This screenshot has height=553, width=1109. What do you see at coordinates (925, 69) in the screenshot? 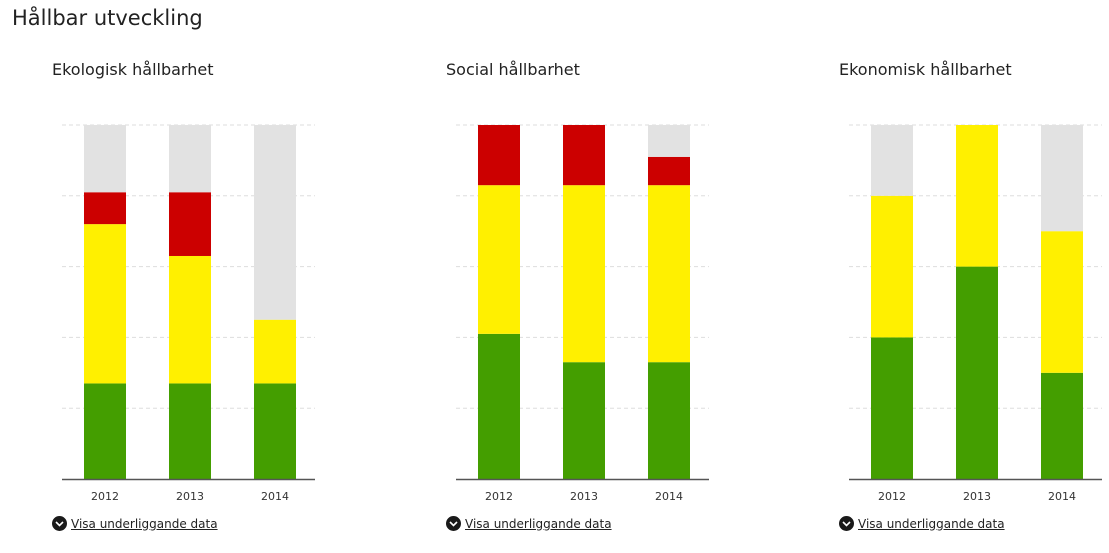
I see `chart-title: Ekonomisk hållbarhet` at bounding box center [925, 69].